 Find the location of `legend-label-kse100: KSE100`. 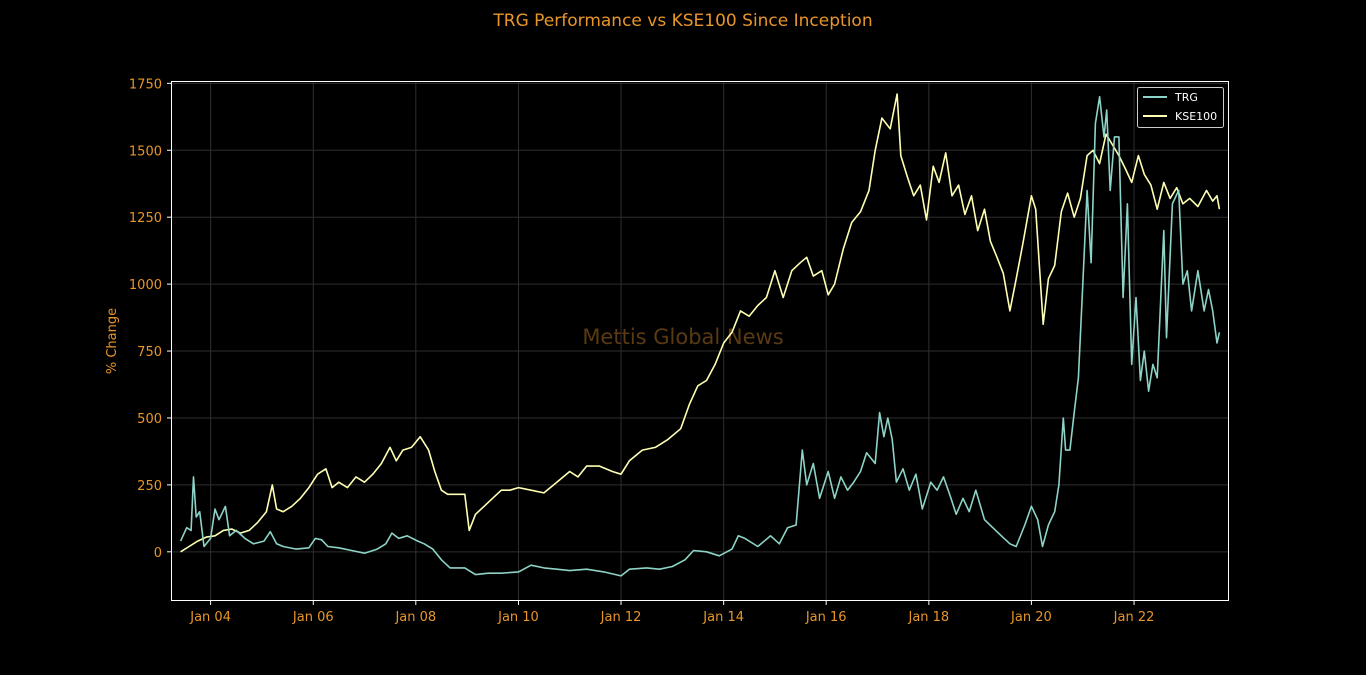

legend-label-kse100: KSE100 is located at coordinates (1196, 116).